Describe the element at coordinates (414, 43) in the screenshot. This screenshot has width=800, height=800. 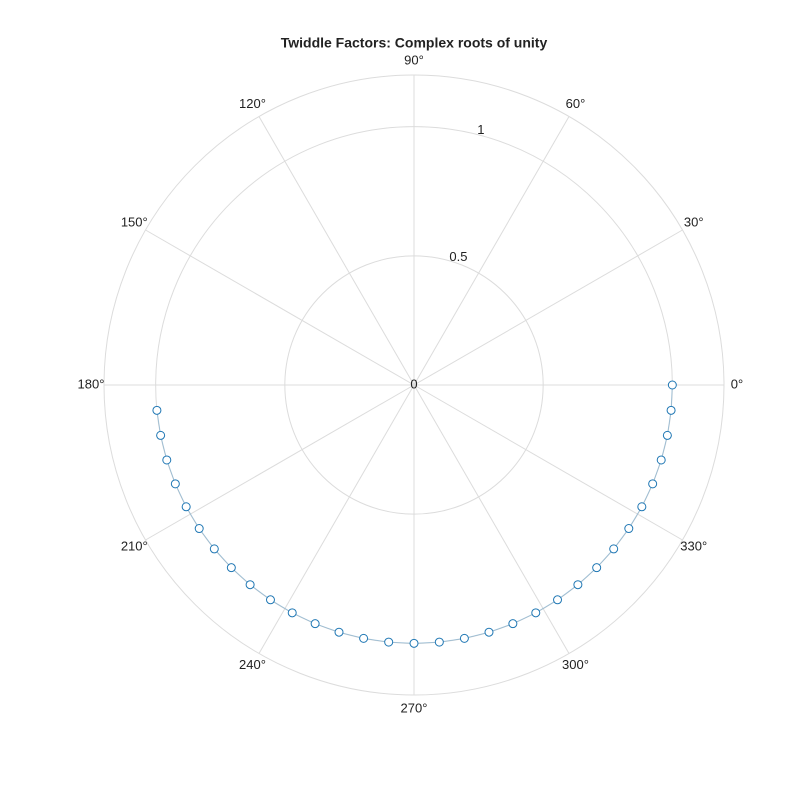
I see `chart-title: Twiddle Factors: Complex roots of unity` at that location.